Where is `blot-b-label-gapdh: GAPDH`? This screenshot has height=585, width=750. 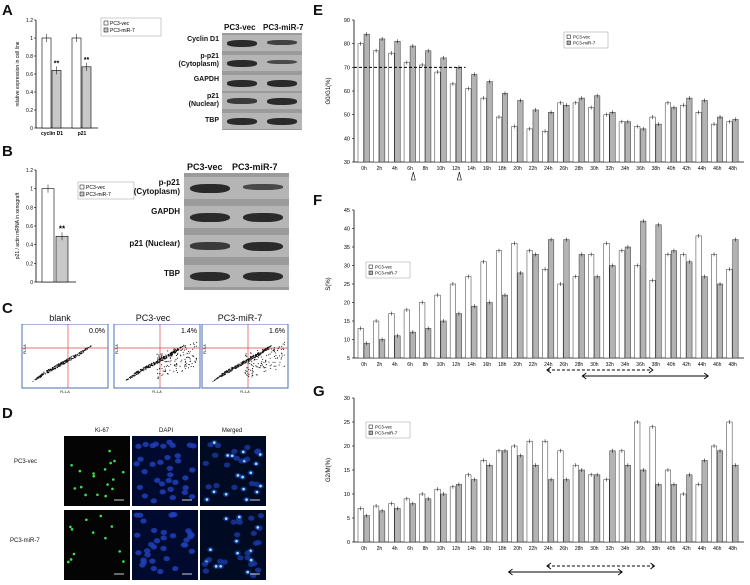 blot-b-label-gapdh: GAPDH is located at coordinates (165, 211).